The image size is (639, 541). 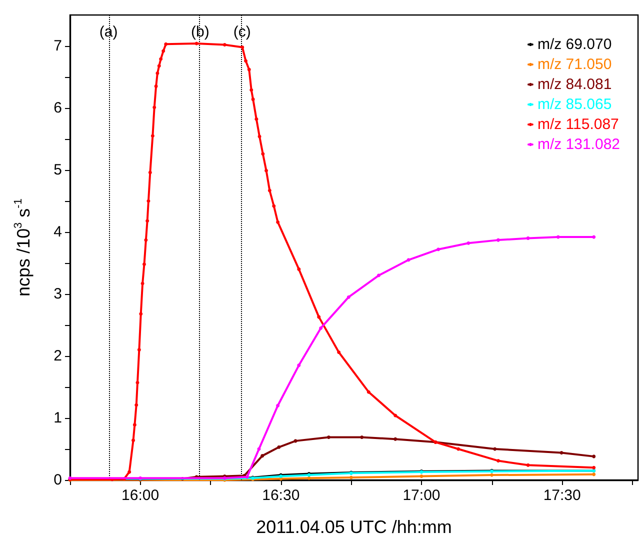 What do you see at coordinates (200, 32) in the screenshot?
I see `ref-line-label: (b)` at bounding box center [200, 32].